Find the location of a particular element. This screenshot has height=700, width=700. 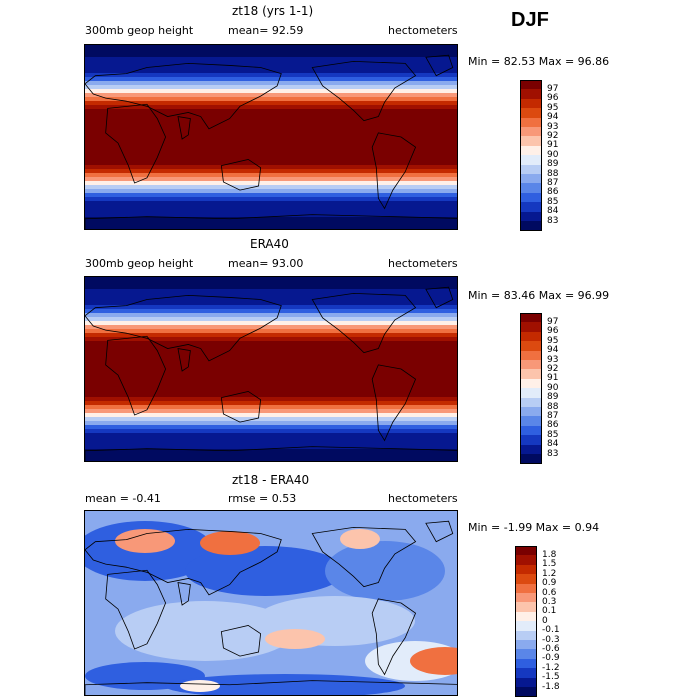

colorbar-label: -1.5 is located at coordinates (551, 677).